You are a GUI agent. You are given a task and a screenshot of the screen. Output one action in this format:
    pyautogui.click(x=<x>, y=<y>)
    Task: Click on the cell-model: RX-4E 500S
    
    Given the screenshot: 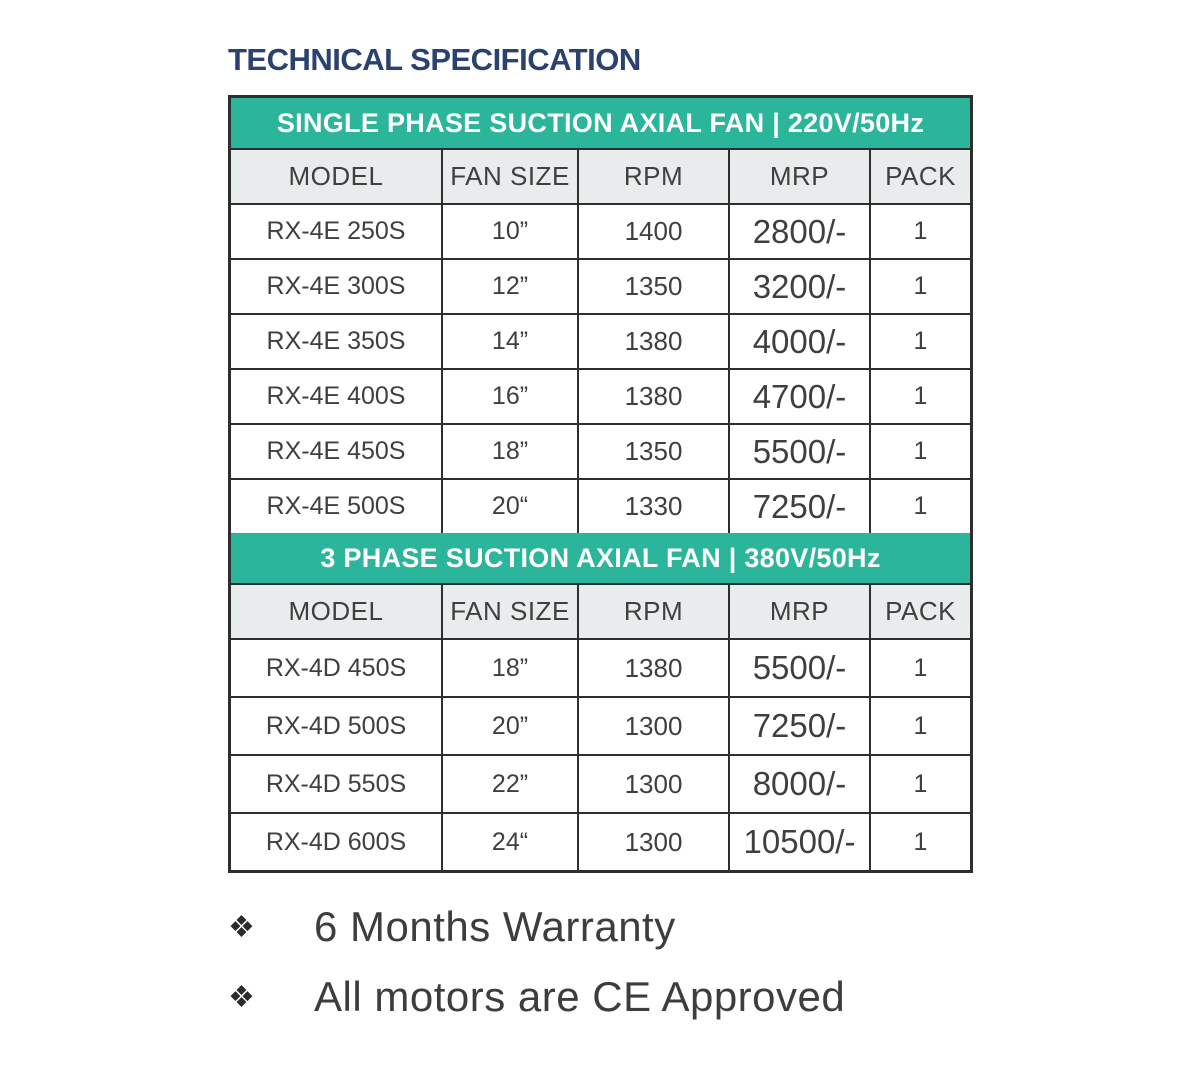 What is the action you would take?
    pyautogui.click(x=337, y=506)
    